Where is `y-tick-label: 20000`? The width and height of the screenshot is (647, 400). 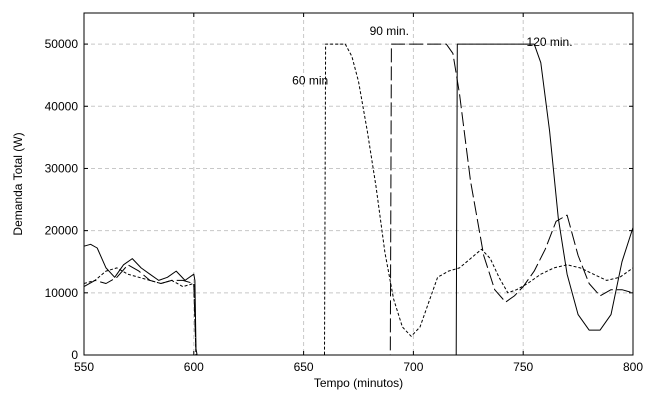
y-tick-label: 20000 is located at coordinates (62, 231).